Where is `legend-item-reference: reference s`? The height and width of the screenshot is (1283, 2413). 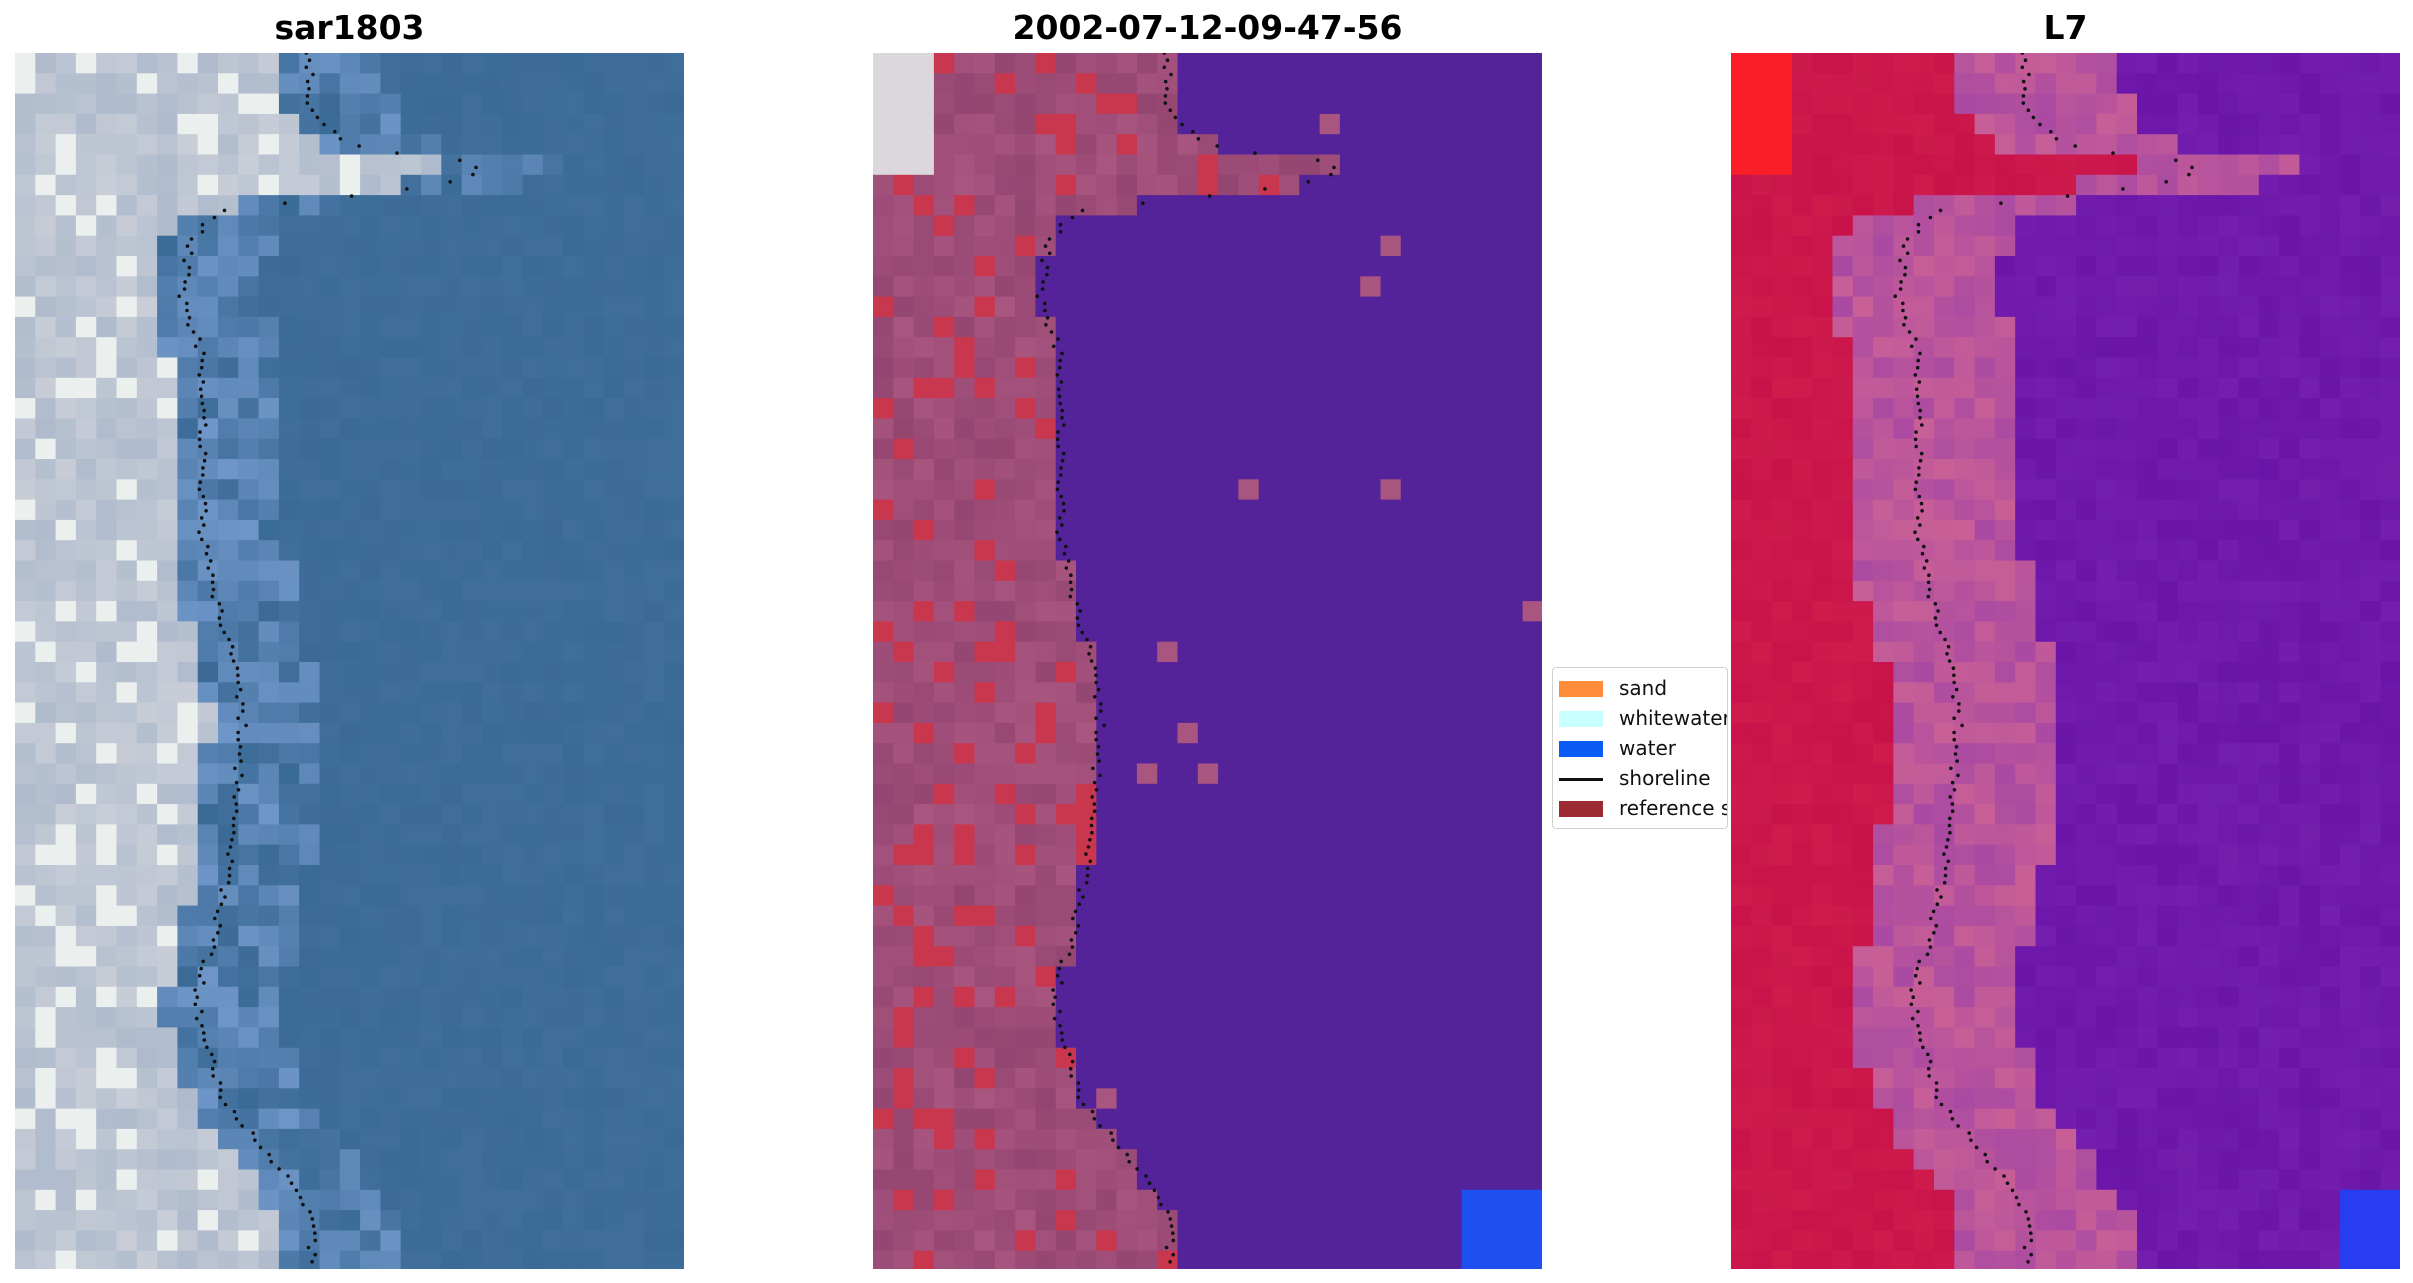 legend-item-reference: reference s is located at coordinates (1640, 809).